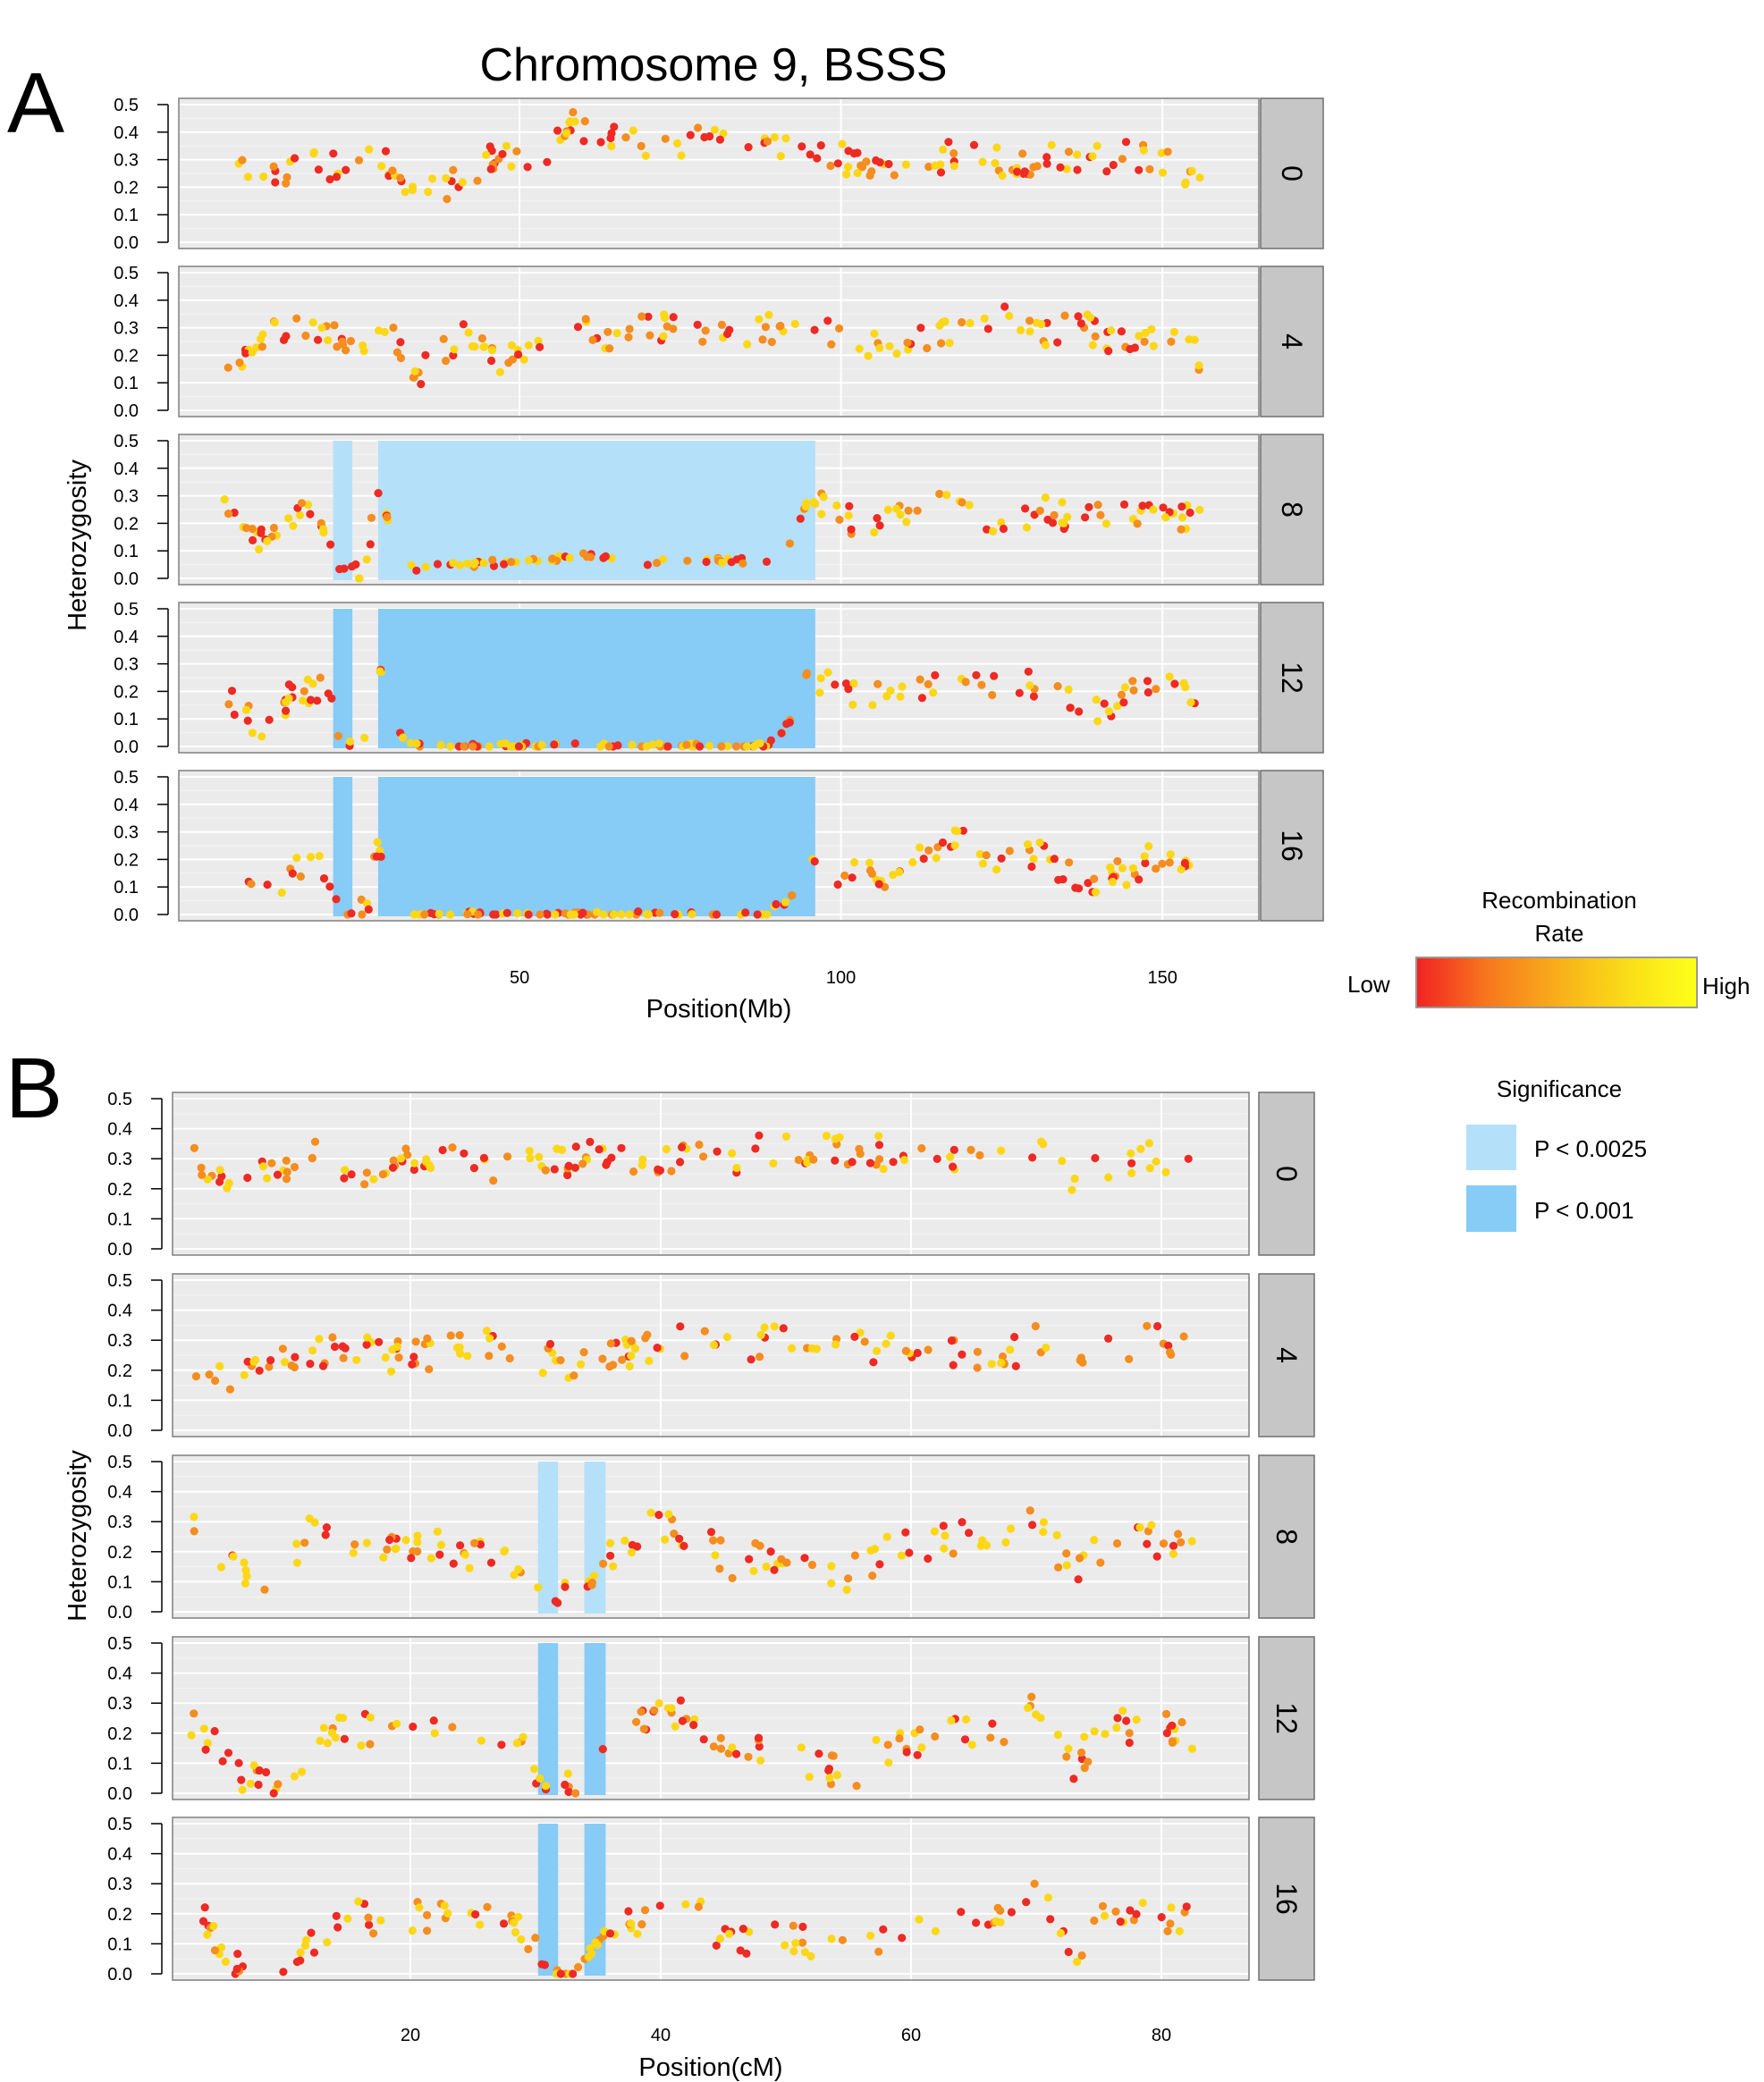 The width and height of the screenshot is (1764, 2082). What do you see at coordinates (711, 1900) in the screenshot?
I see `facet-b-16: 16 0.0 0.1 0.2 0.3 0.4 0.5` at bounding box center [711, 1900].